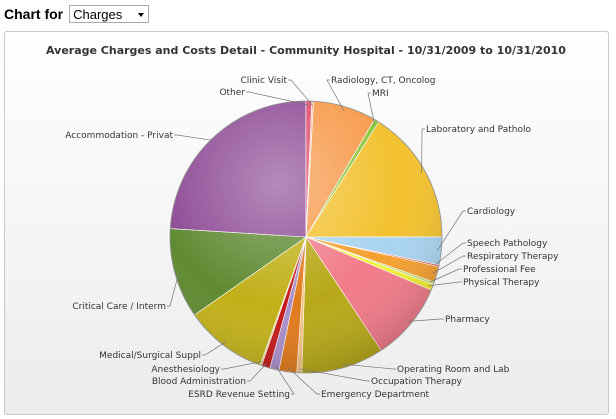  Describe the element at coordinates (375, 395) in the screenshot. I see `slice-label: Emergency Department` at that location.